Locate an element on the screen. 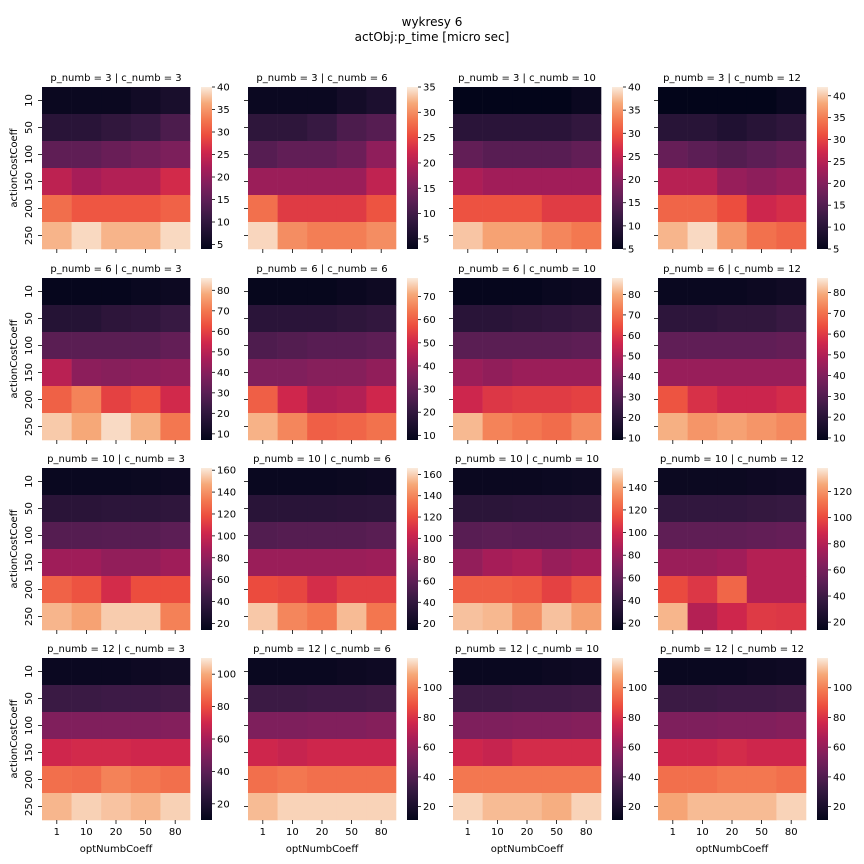 This screenshot has height=864, width=864. y-tick-label: 150 is located at coordinates (29, 752).